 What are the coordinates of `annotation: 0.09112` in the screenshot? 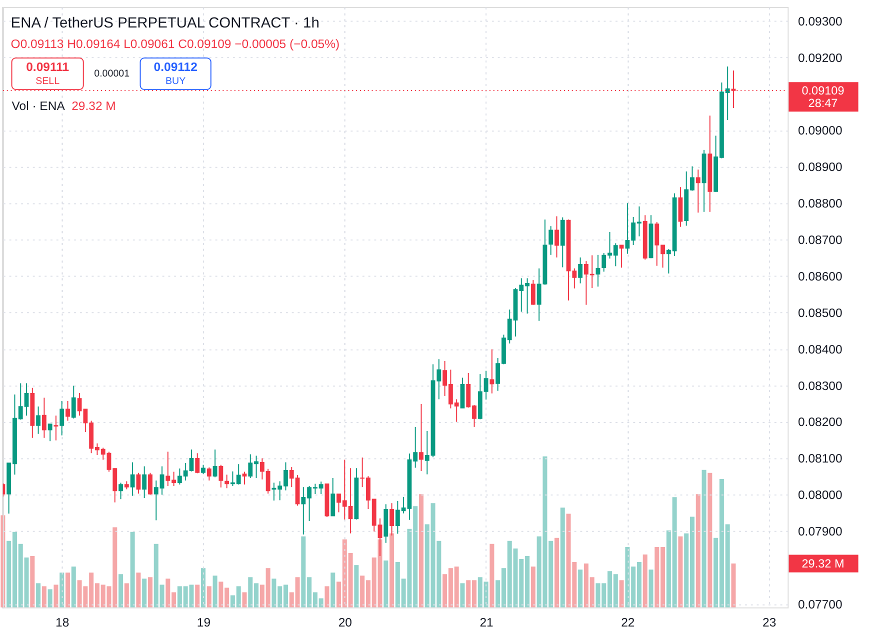 It's located at (176, 67).